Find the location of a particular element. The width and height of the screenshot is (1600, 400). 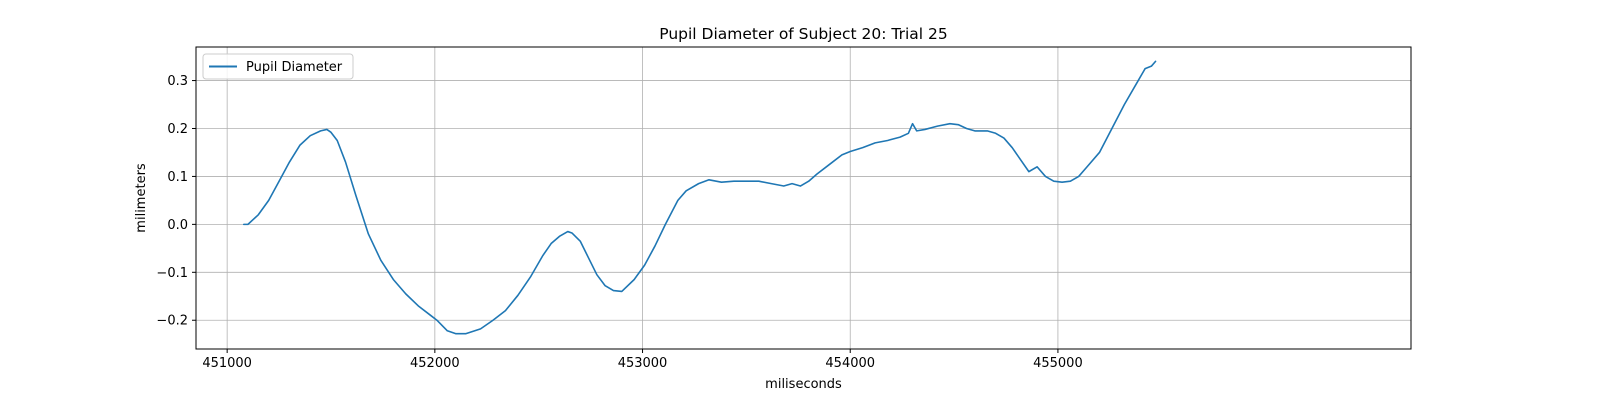

y-axis-label: milimeters is located at coordinates (141, 198).